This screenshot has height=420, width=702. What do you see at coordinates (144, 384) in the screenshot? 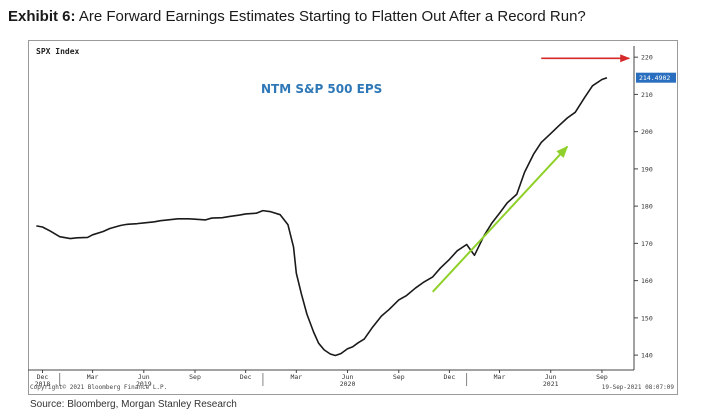
I see `x-year-label: 2019` at bounding box center [144, 384].